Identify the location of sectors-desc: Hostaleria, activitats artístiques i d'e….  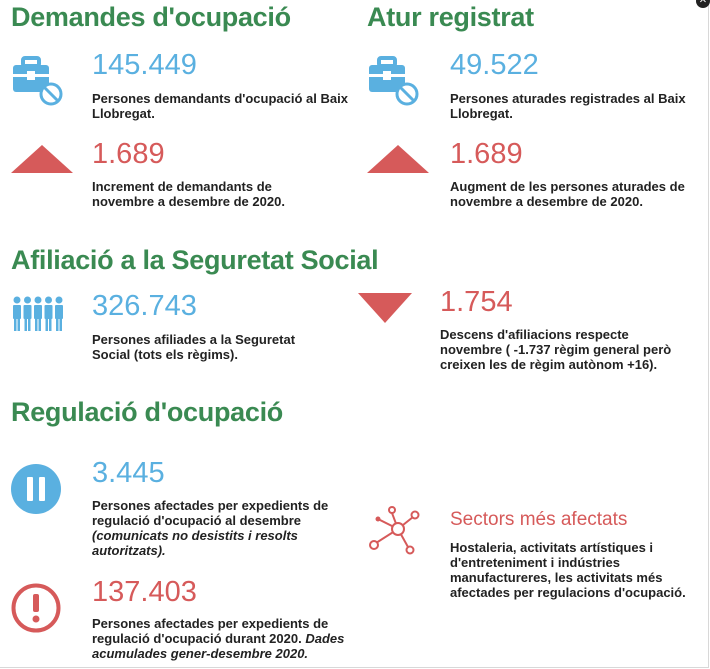
(568, 570).